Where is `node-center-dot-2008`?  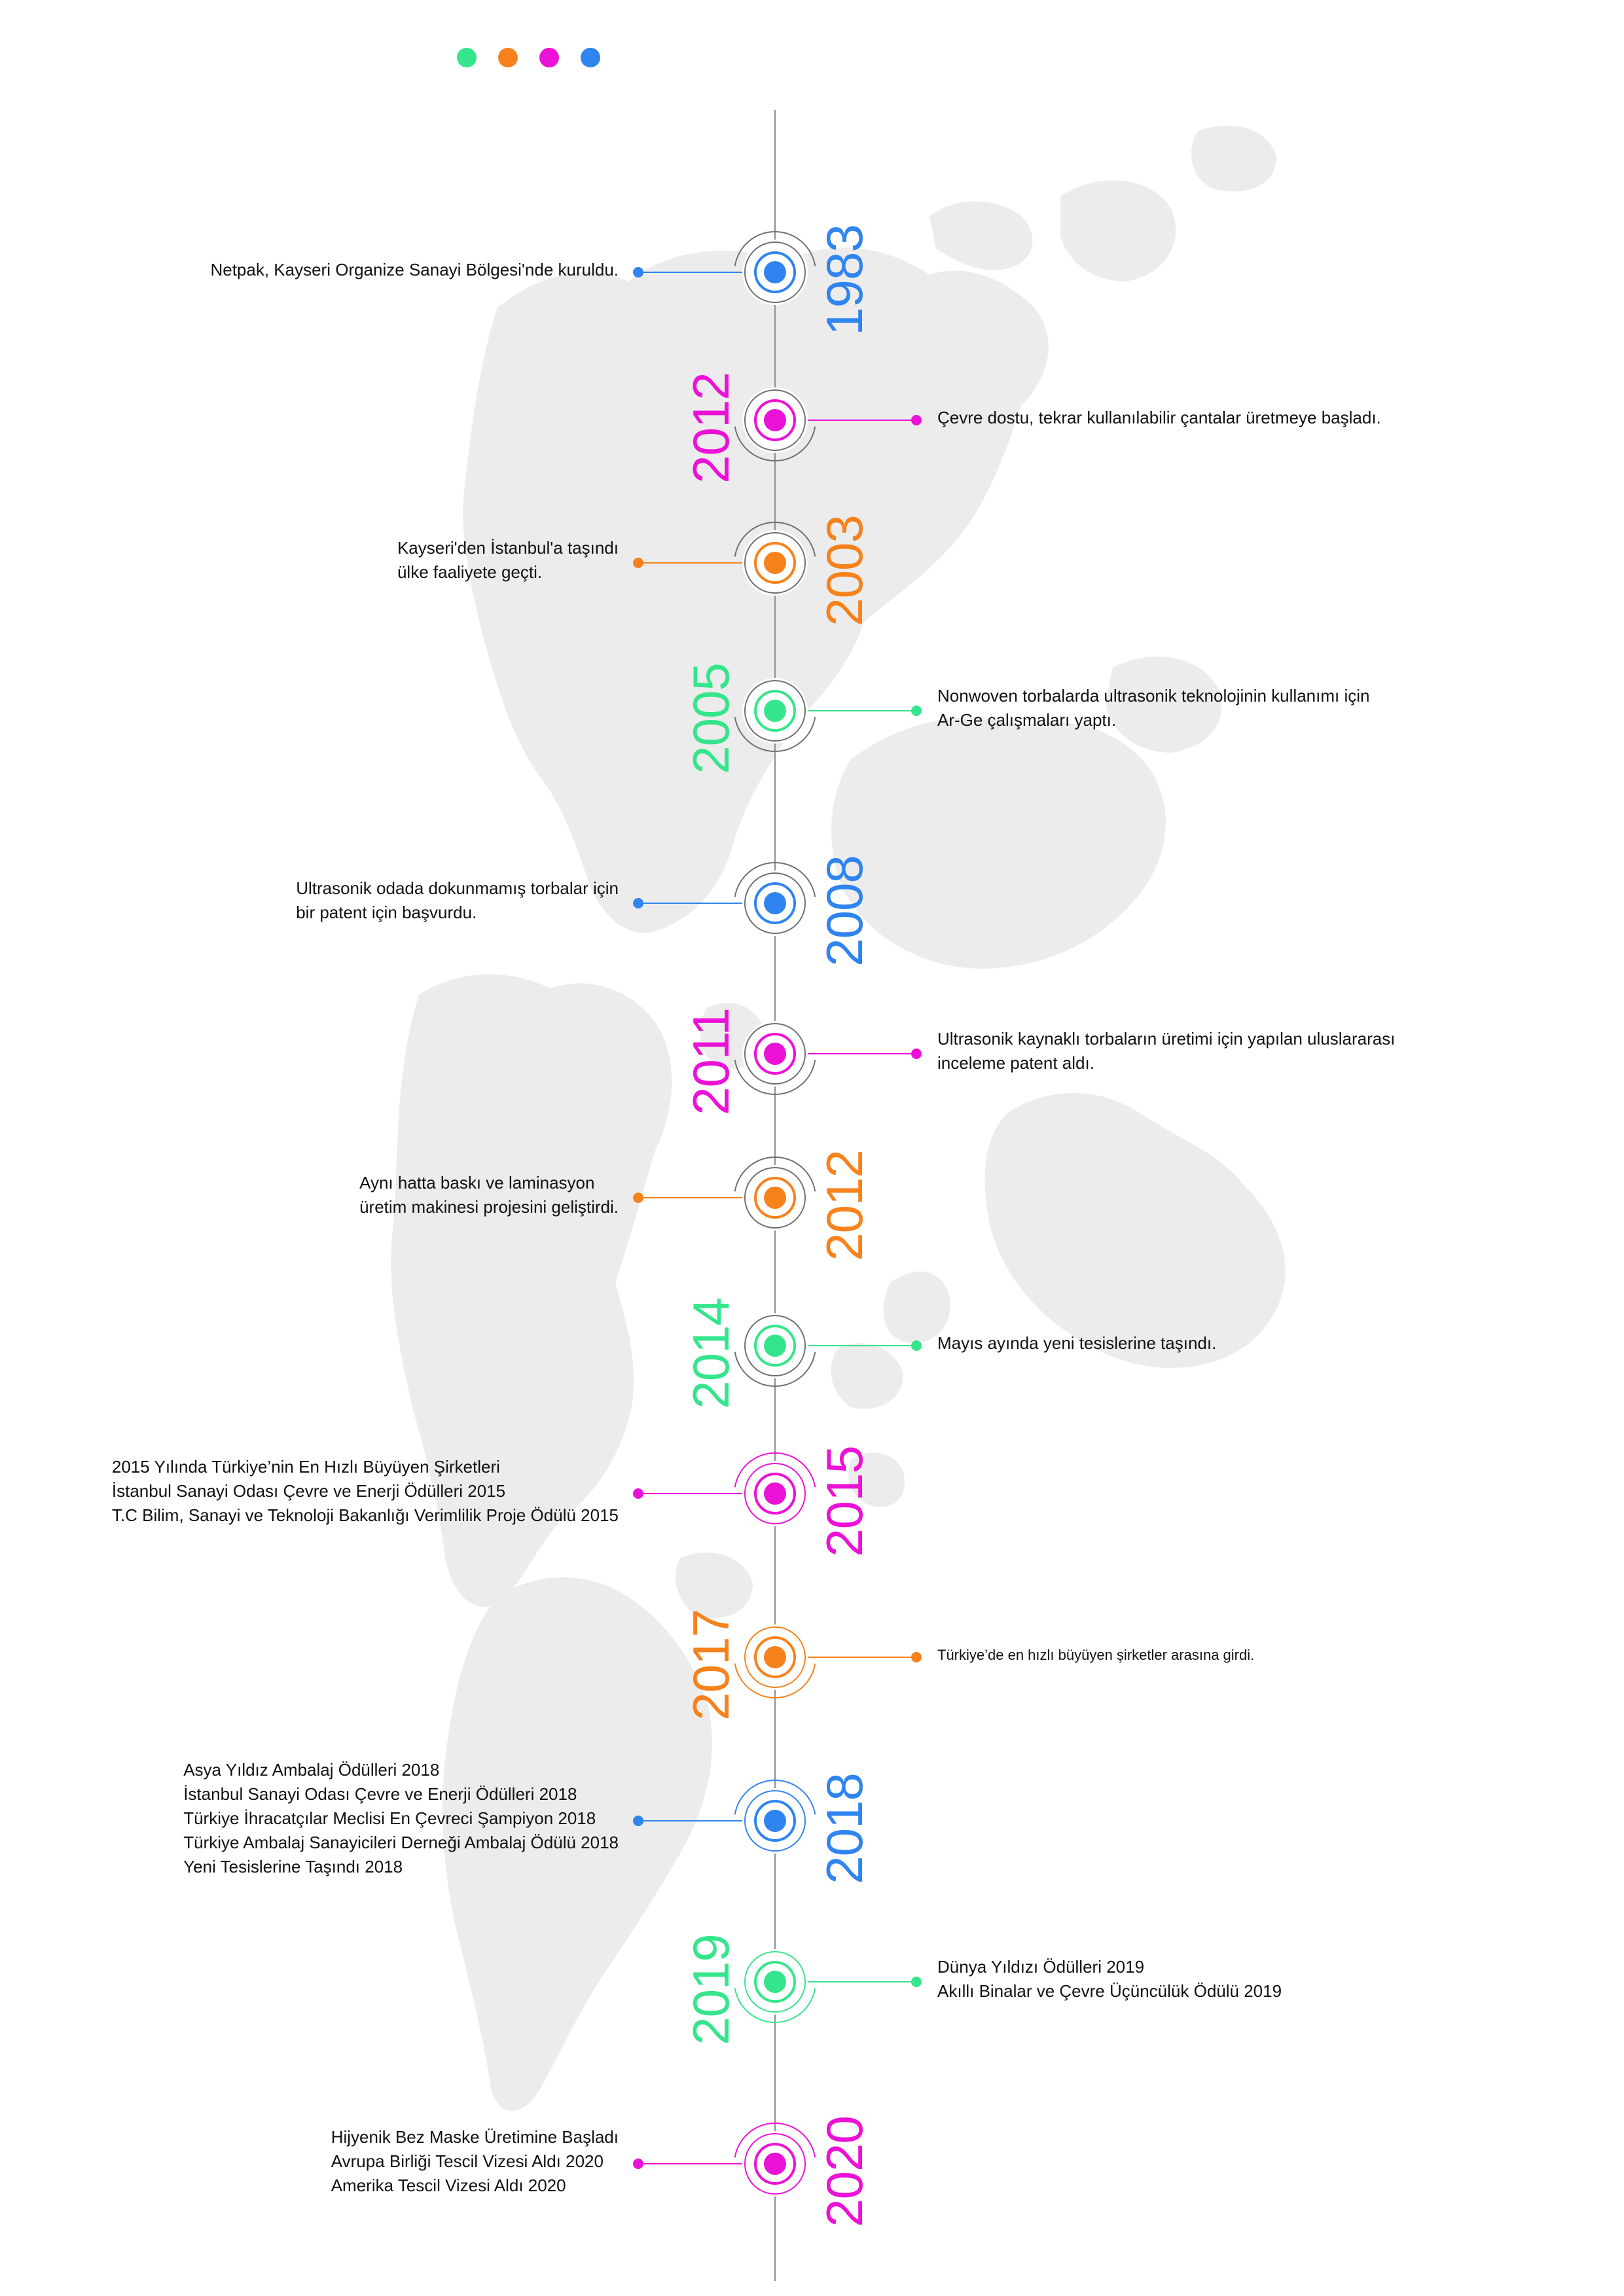
node-center-dot-2008 is located at coordinates (775, 903).